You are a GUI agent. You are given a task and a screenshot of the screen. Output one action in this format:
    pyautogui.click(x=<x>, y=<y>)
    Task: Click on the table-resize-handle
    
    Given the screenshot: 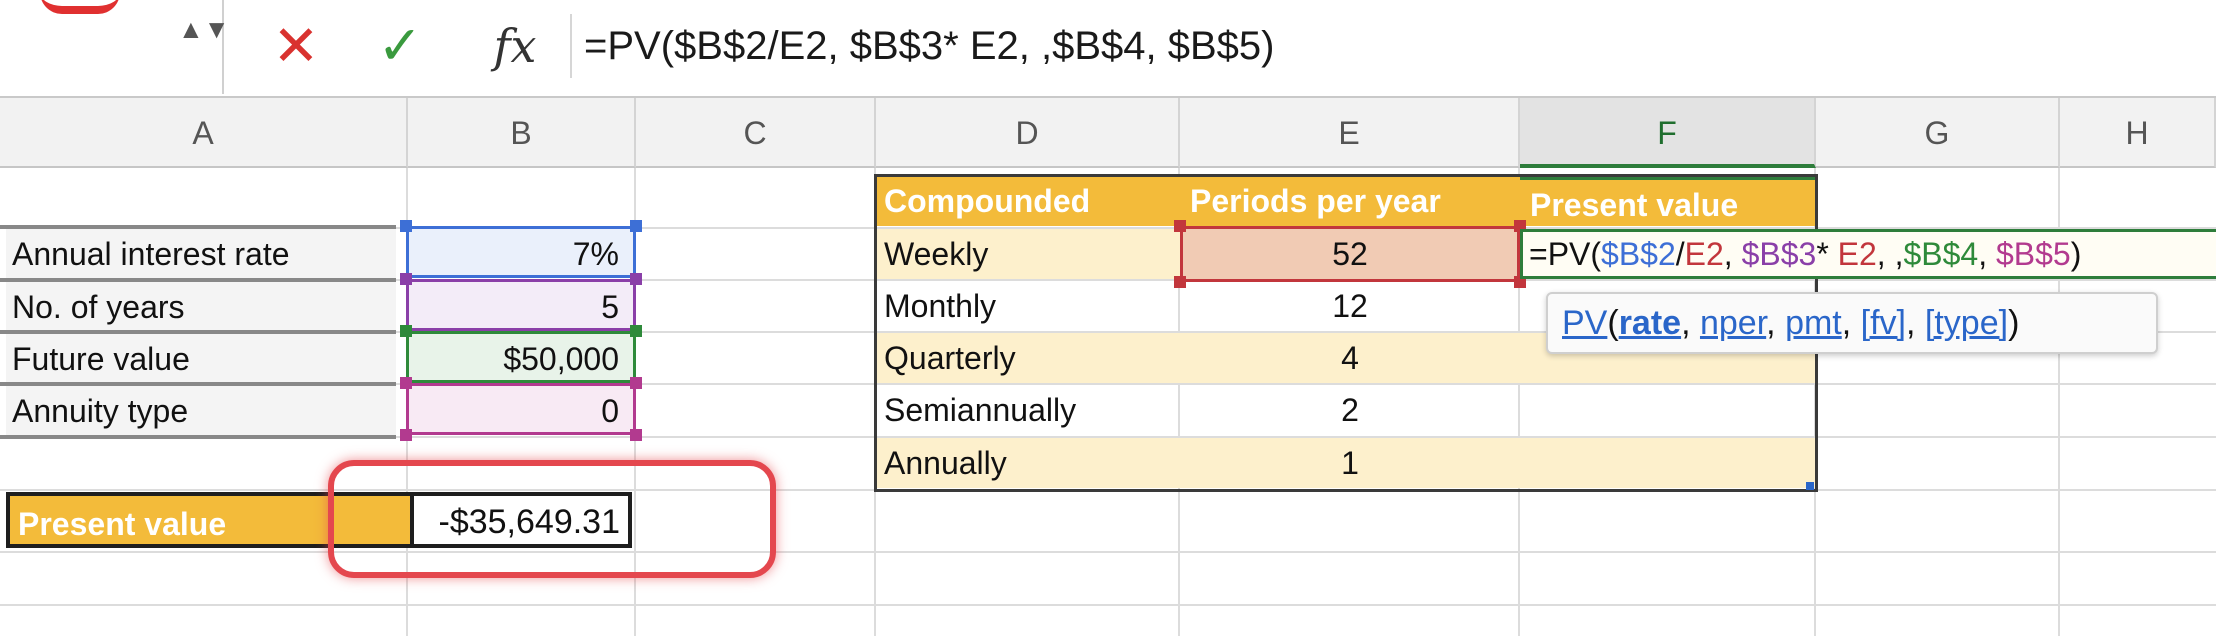 What is the action you would take?
    pyautogui.click(x=1810, y=486)
    